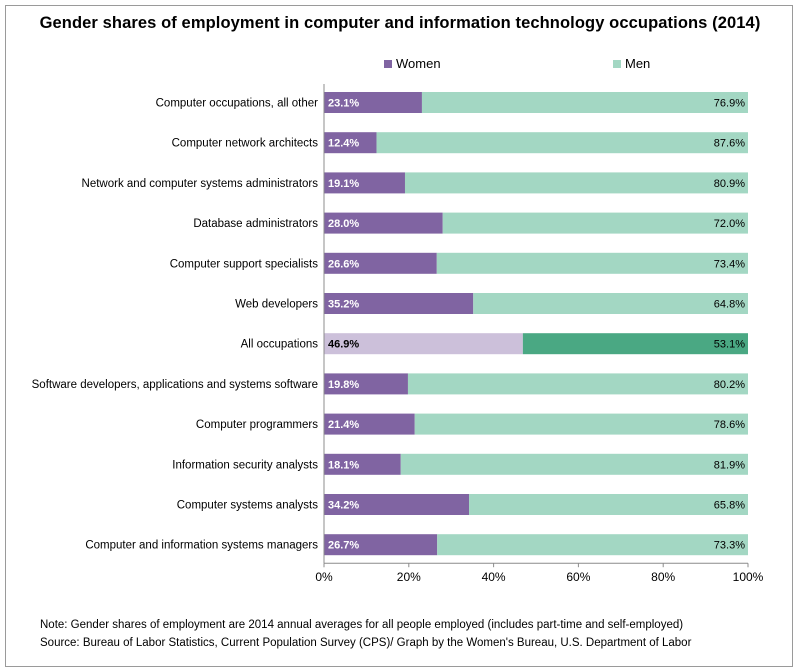  I want to click on category-label: Computer network architects, so click(245, 144).